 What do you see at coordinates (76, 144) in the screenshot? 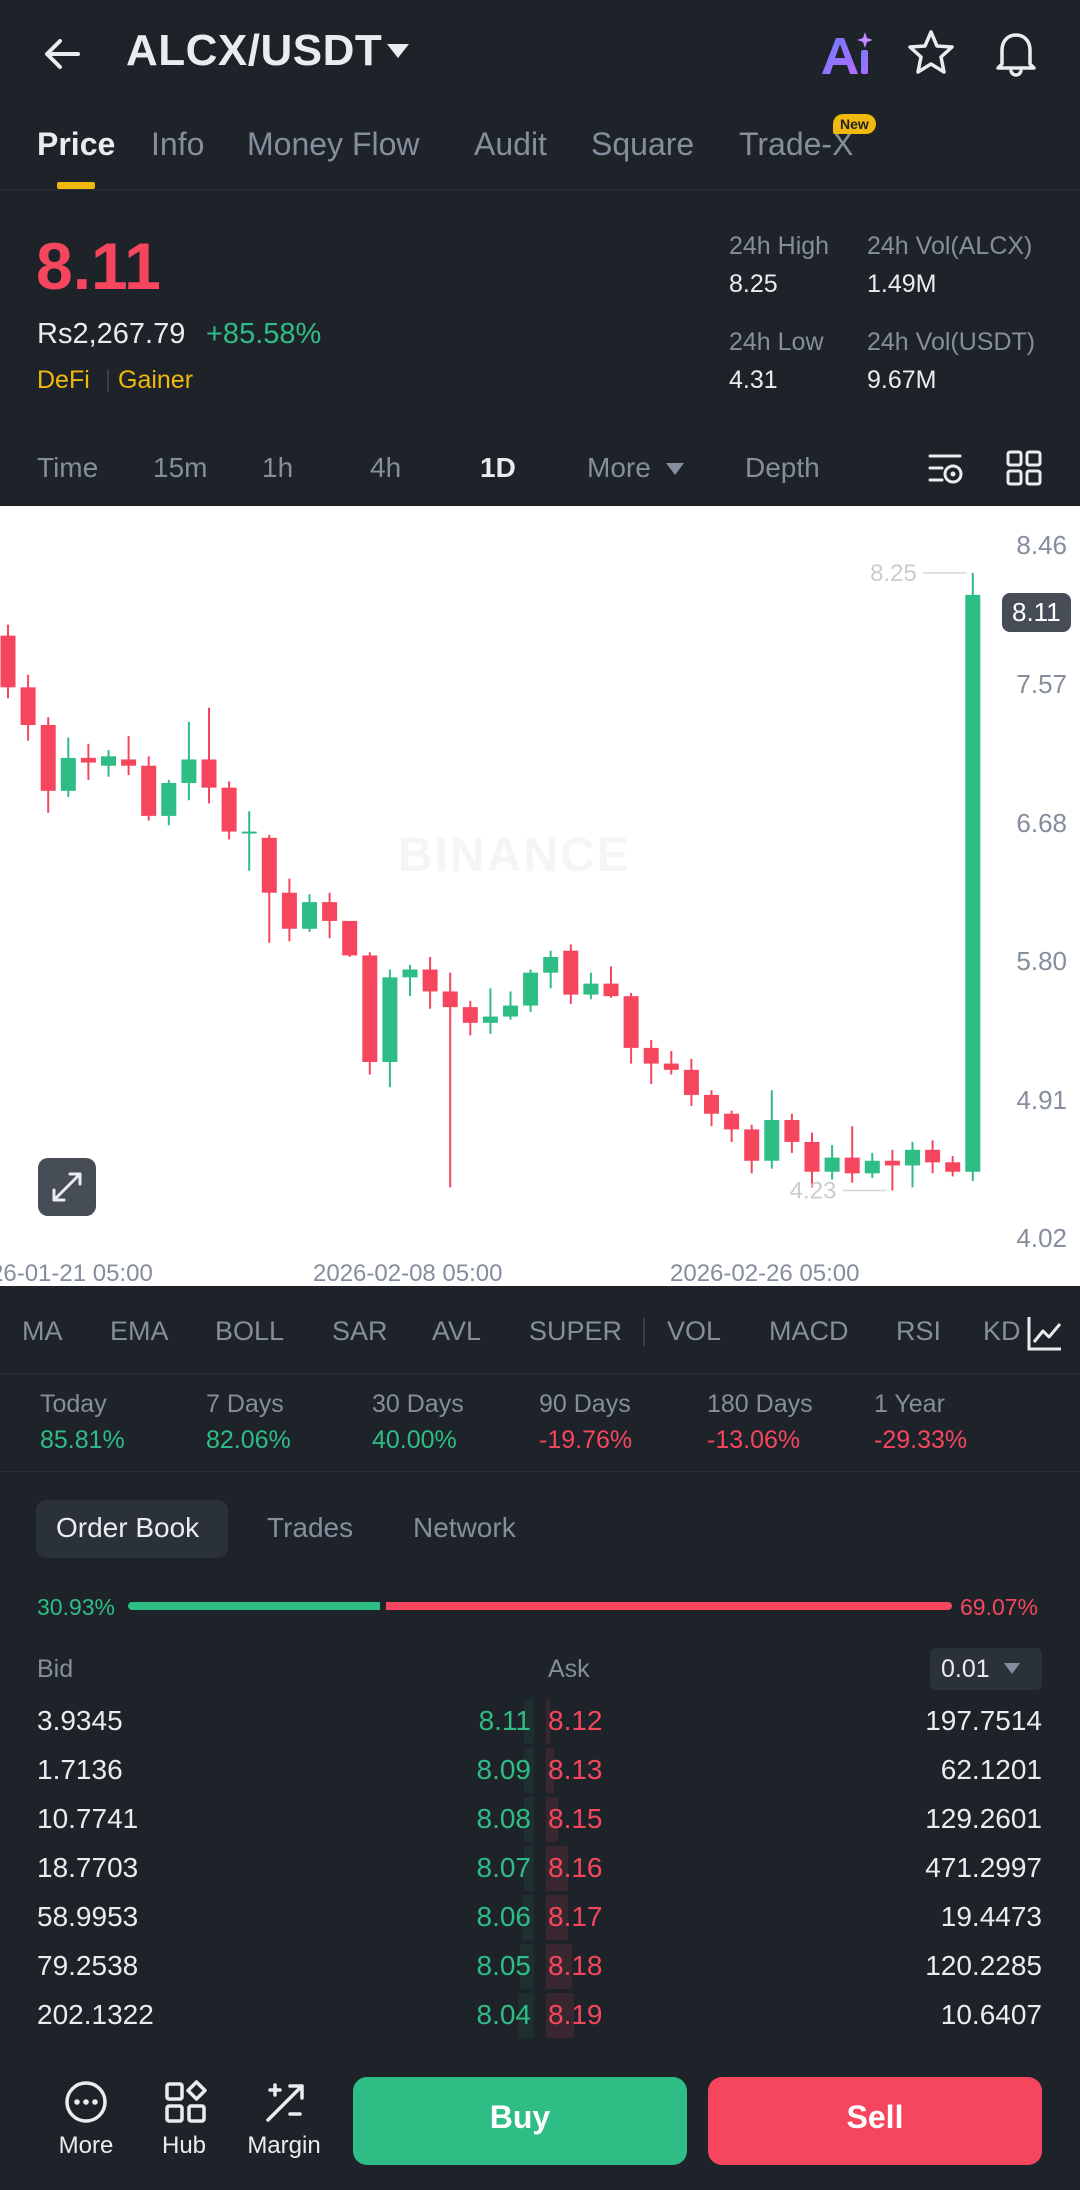
I see `tab-price: Price` at bounding box center [76, 144].